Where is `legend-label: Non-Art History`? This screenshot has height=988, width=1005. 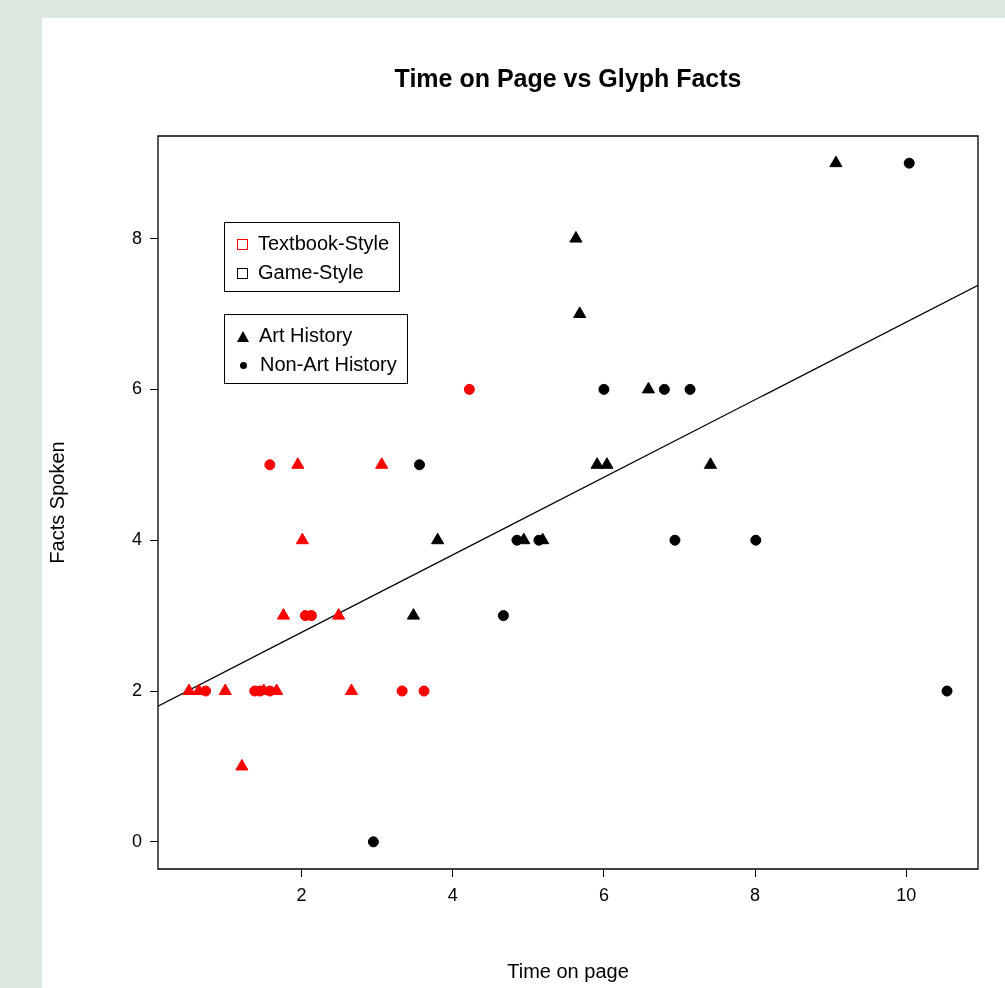 legend-label: Non-Art History is located at coordinates (328, 364).